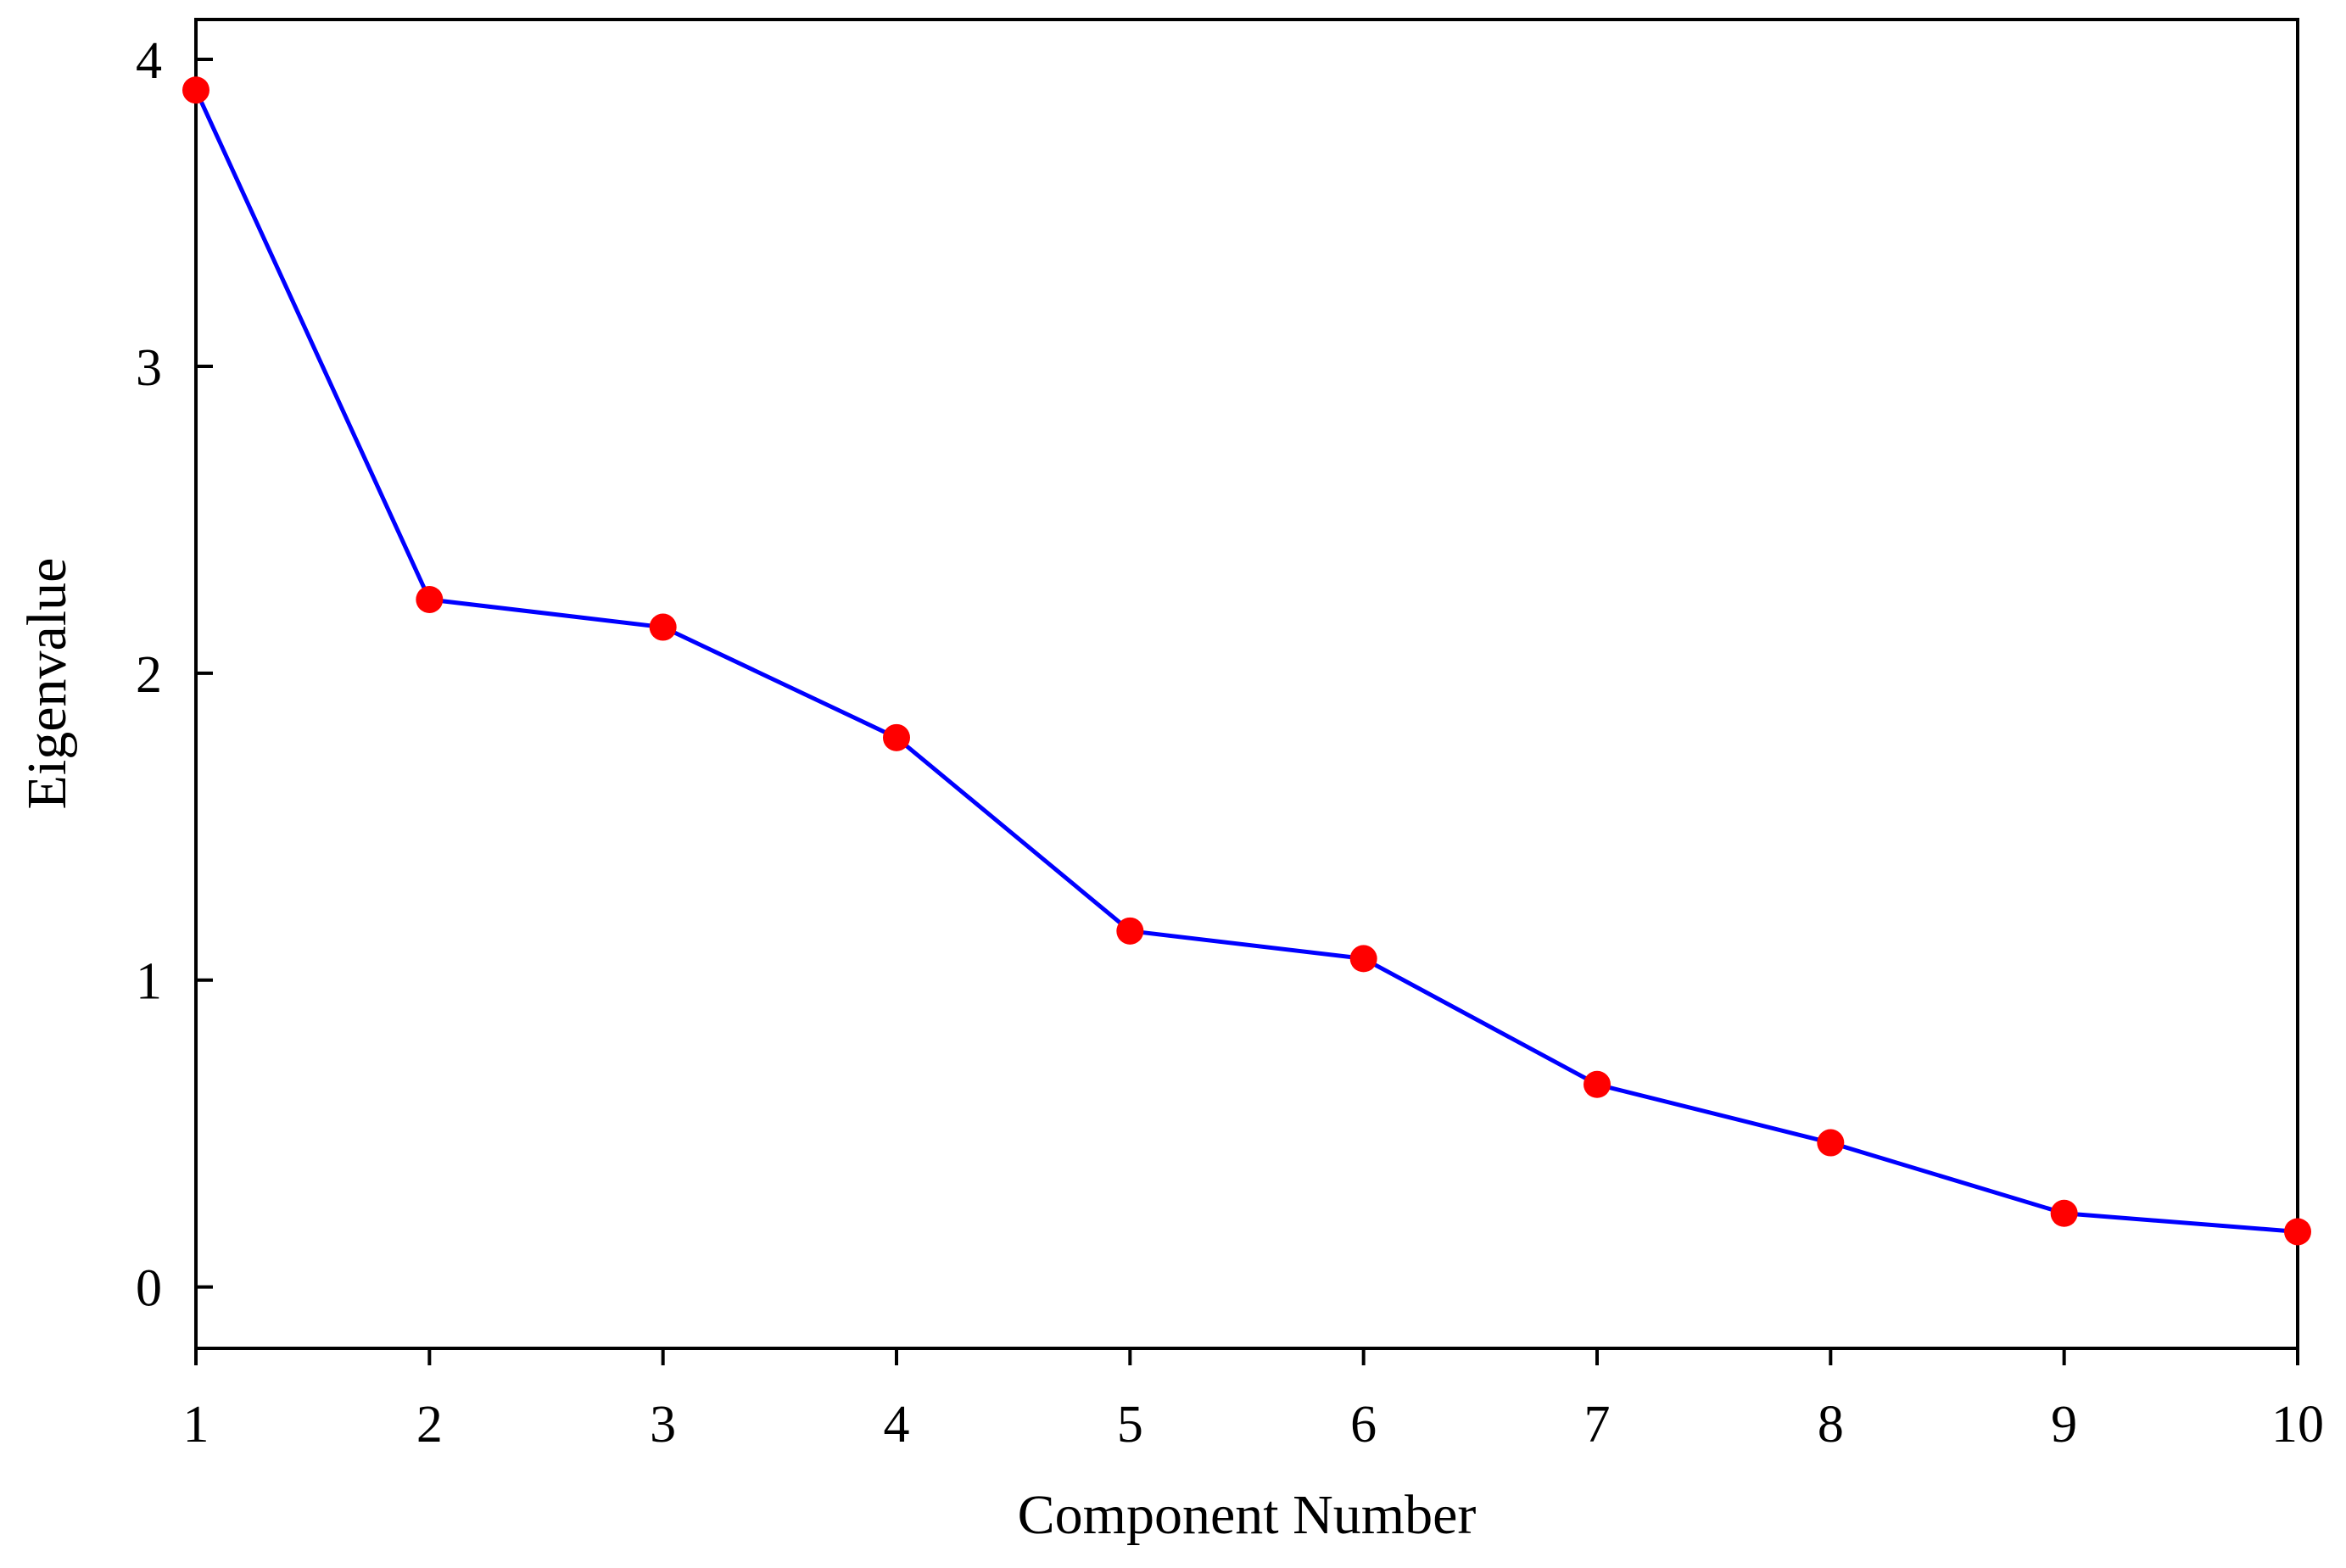 The height and width of the screenshot is (1568, 2346). I want to click on x-tick-label: 6, so click(1363, 1425).